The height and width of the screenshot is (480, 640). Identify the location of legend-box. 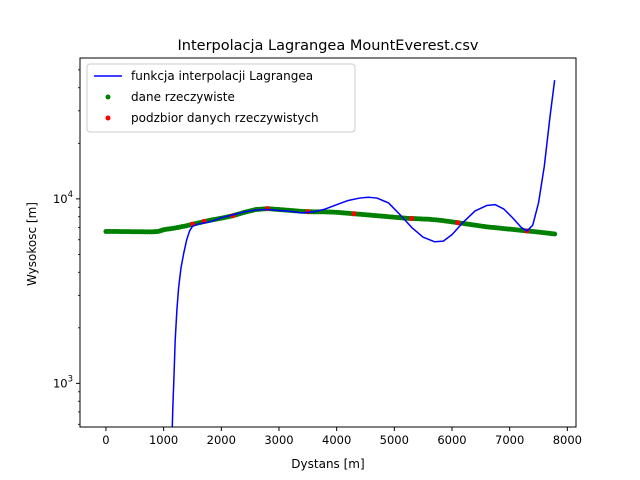
(221, 98).